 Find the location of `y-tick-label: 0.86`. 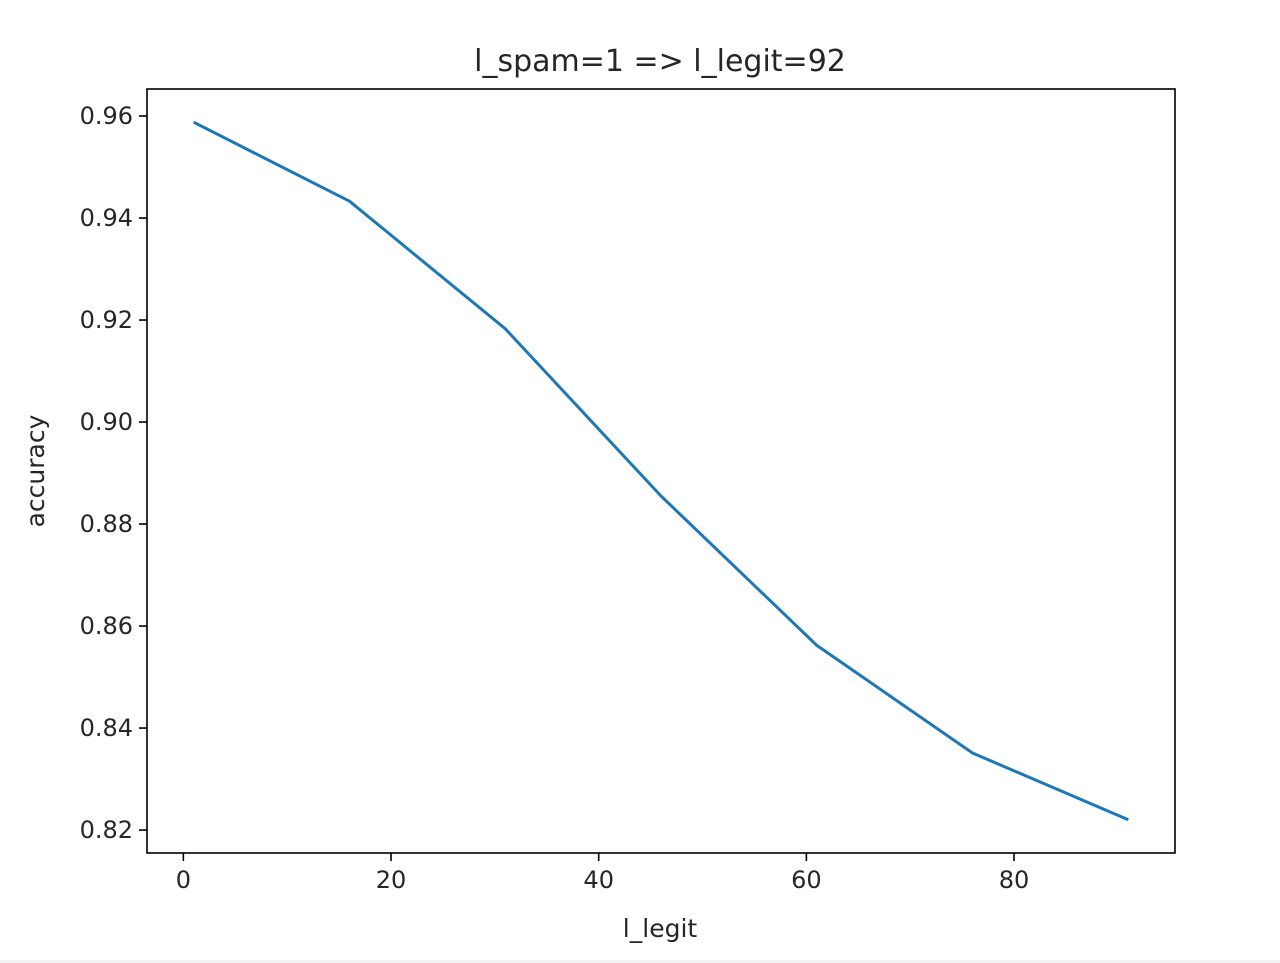

y-tick-label: 0.86 is located at coordinates (106, 626).